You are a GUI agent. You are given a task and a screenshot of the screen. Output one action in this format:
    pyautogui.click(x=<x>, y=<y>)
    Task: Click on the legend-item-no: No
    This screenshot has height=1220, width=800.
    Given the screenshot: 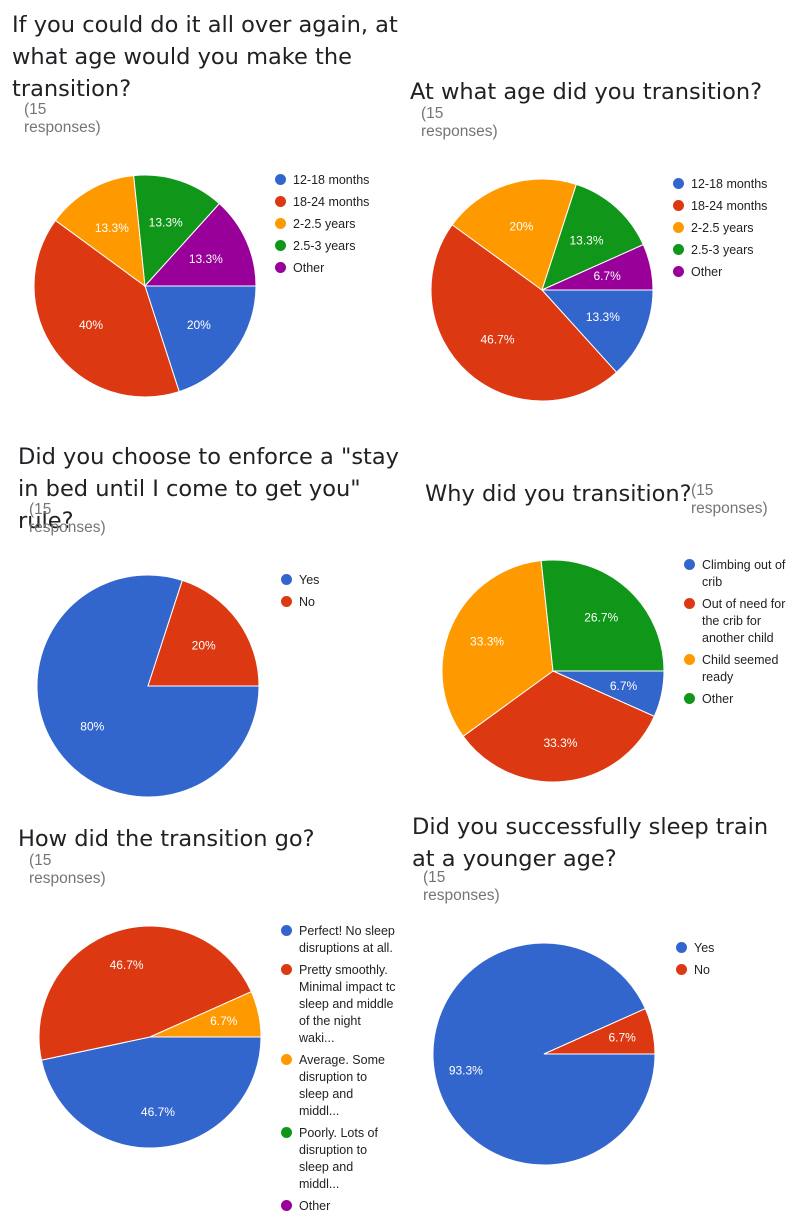 What is the action you would take?
    pyautogui.click(x=331, y=602)
    